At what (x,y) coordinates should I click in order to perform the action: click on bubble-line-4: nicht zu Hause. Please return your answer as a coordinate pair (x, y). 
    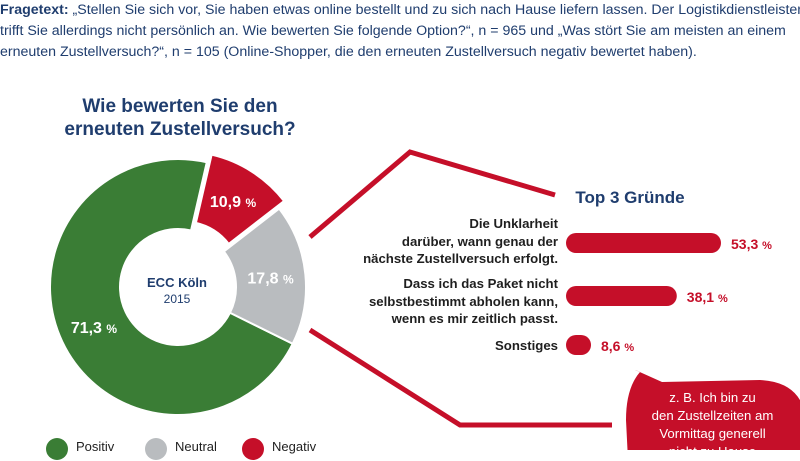
    Looking at the image, I should click on (712, 451).